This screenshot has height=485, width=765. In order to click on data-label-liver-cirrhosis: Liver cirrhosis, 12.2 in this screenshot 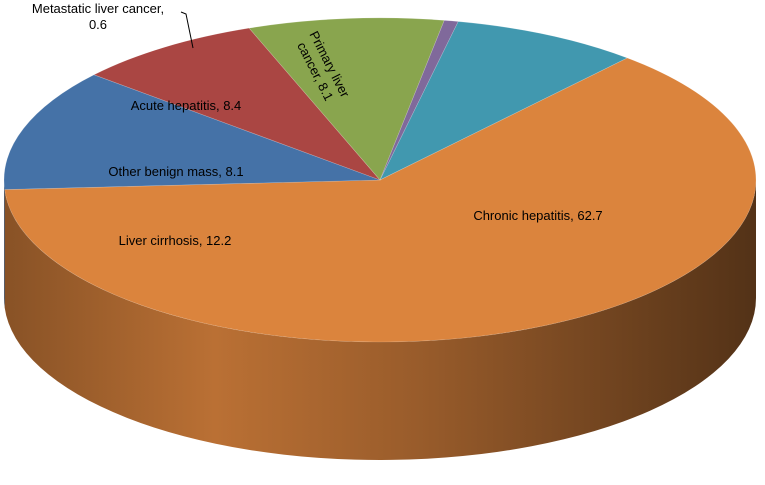, I will do `click(175, 240)`.